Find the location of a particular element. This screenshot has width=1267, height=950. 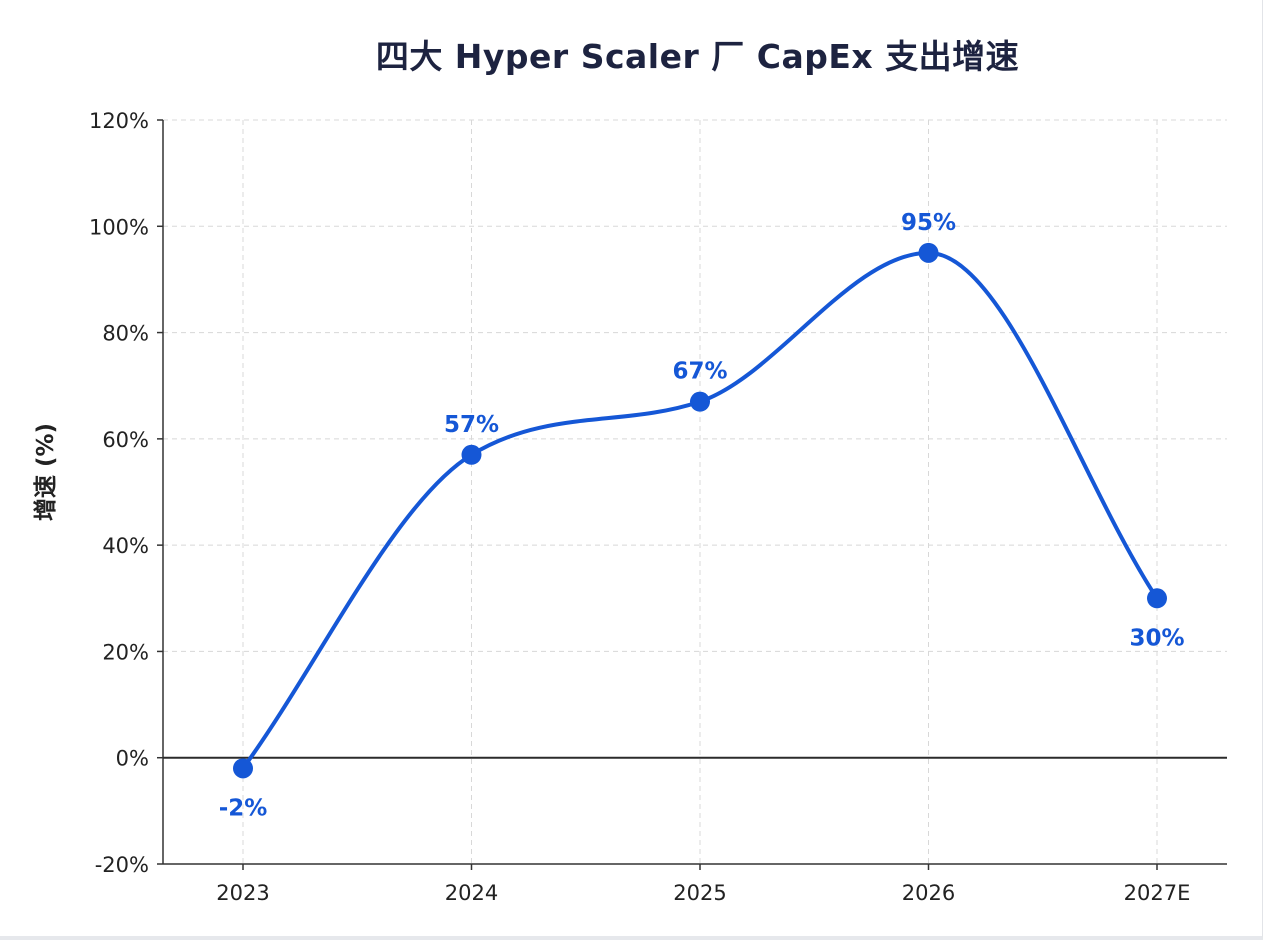

x-tick-label: 2023 is located at coordinates (242, 893).